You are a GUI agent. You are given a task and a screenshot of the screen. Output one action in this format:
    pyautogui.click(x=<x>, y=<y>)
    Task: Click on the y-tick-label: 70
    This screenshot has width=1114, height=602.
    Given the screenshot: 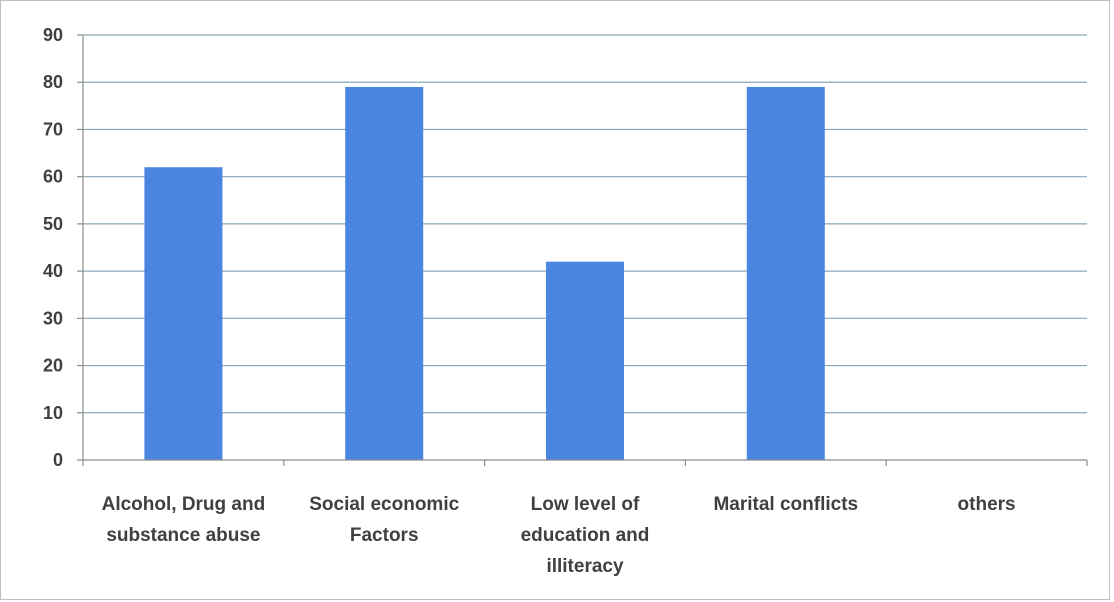 What is the action you would take?
    pyautogui.click(x=53, y=129)
    